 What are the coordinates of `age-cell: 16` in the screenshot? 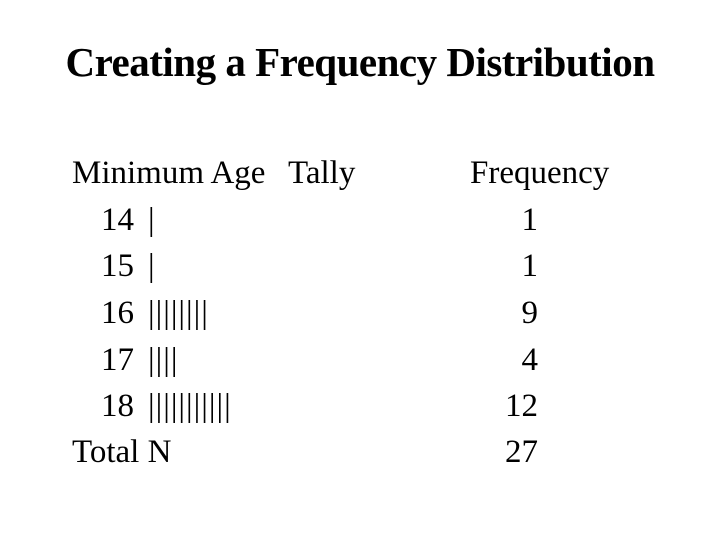 It's located at (117, 313).